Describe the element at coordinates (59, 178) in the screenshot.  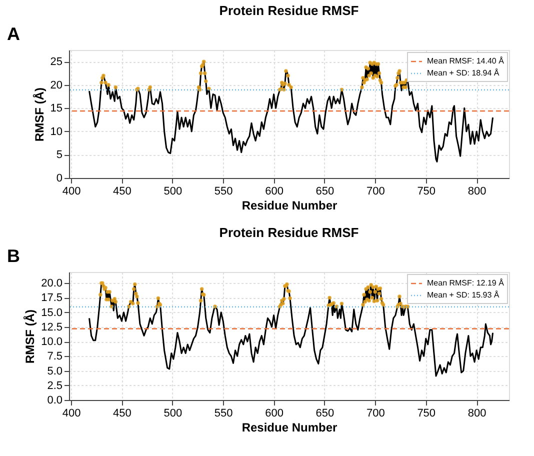
I see `y-tick-label: 0` at that location.